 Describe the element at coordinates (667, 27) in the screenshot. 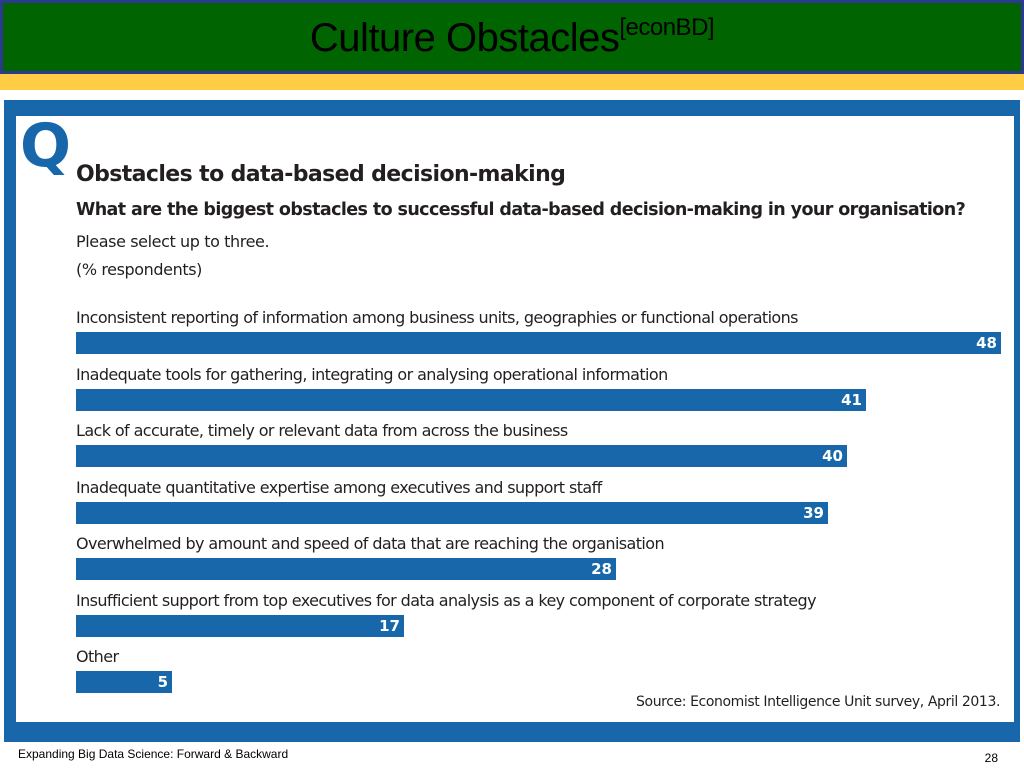

I see `slide-title-superscript: [econBD]` at that location.